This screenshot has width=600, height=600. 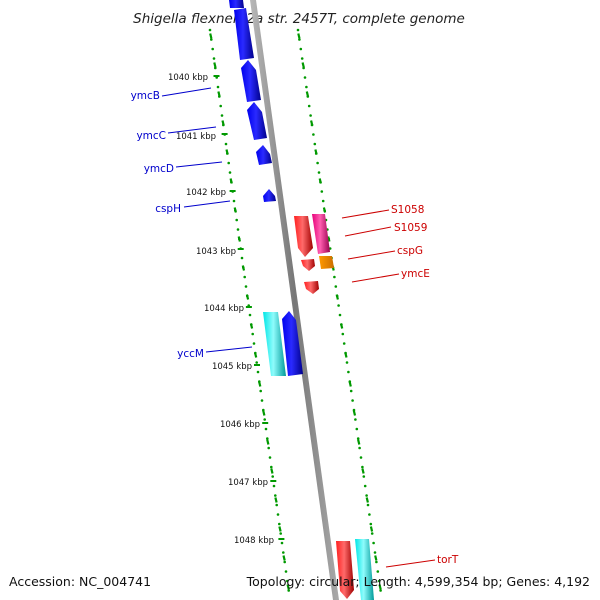 I want to click on gene-labels-right: S1058 S1059 cspG ymcE torT, so click(x=425, y=385).